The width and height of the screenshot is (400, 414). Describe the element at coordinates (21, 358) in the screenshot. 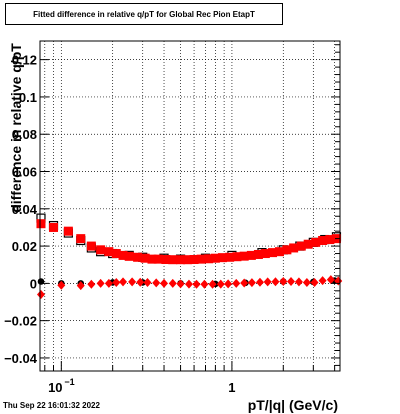

I see `y-tick-label: −0.04` at that location.